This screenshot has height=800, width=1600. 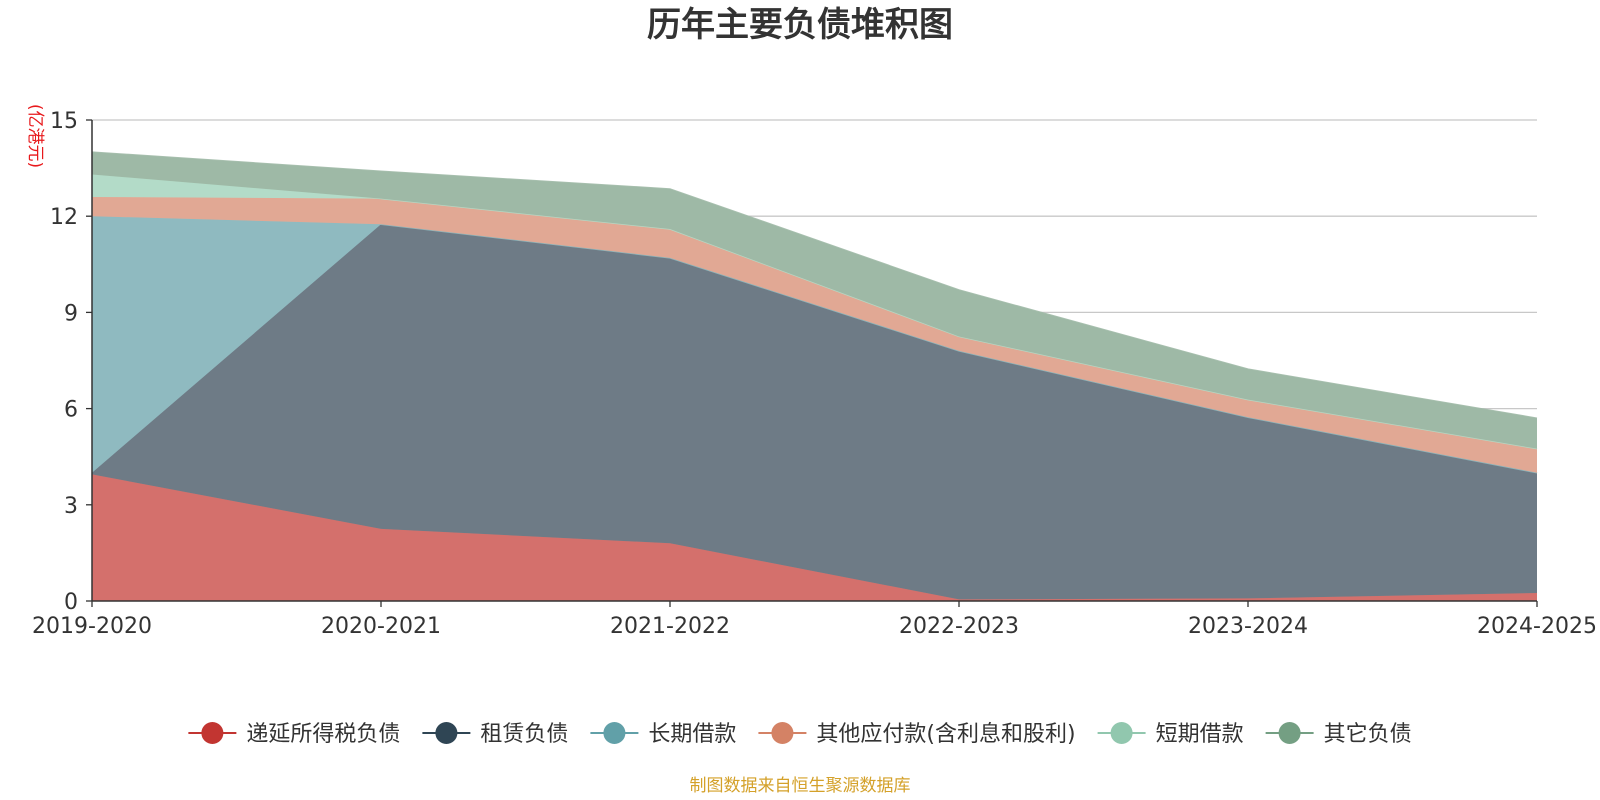 I want to click on x-tick-label-5: 2024-2025, so click(x=1537, y=626).